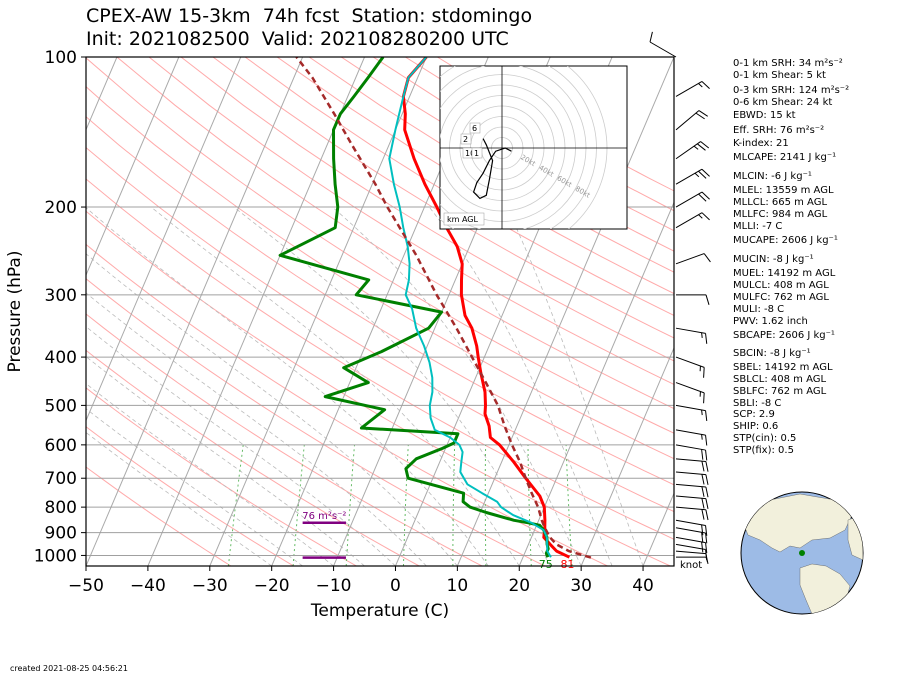 This screenshot has width=906, height=675. What do you see at coordinates (379, 611) in the screenshot?
I see `x-axis-label: Temperature (C)` at bounding box center [379, 611].